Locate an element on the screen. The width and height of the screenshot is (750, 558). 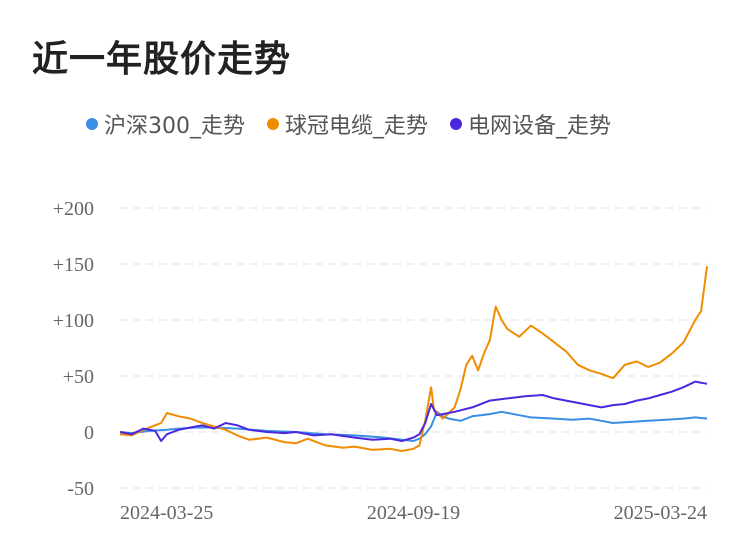
y-tick-label: -50 is located at coordinates (80, 489).